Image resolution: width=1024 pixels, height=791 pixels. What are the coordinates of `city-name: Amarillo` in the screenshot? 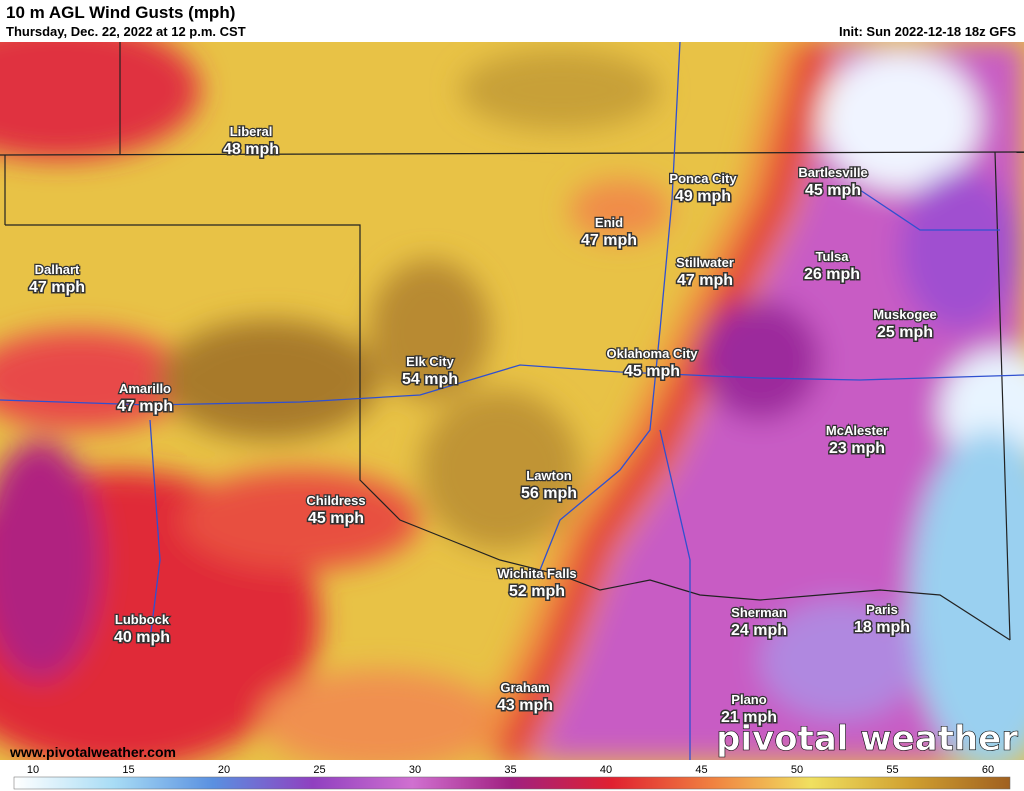 It's located at (145, 388).